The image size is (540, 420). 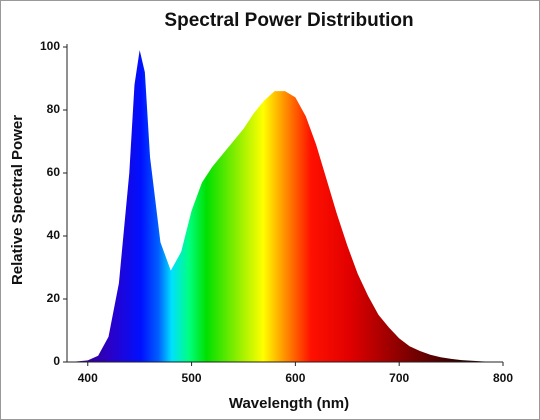 What do you see at coordinates (192, 378) in the screenshot?
I see `x-tick-label: 500` at bounding box center [192, 378].